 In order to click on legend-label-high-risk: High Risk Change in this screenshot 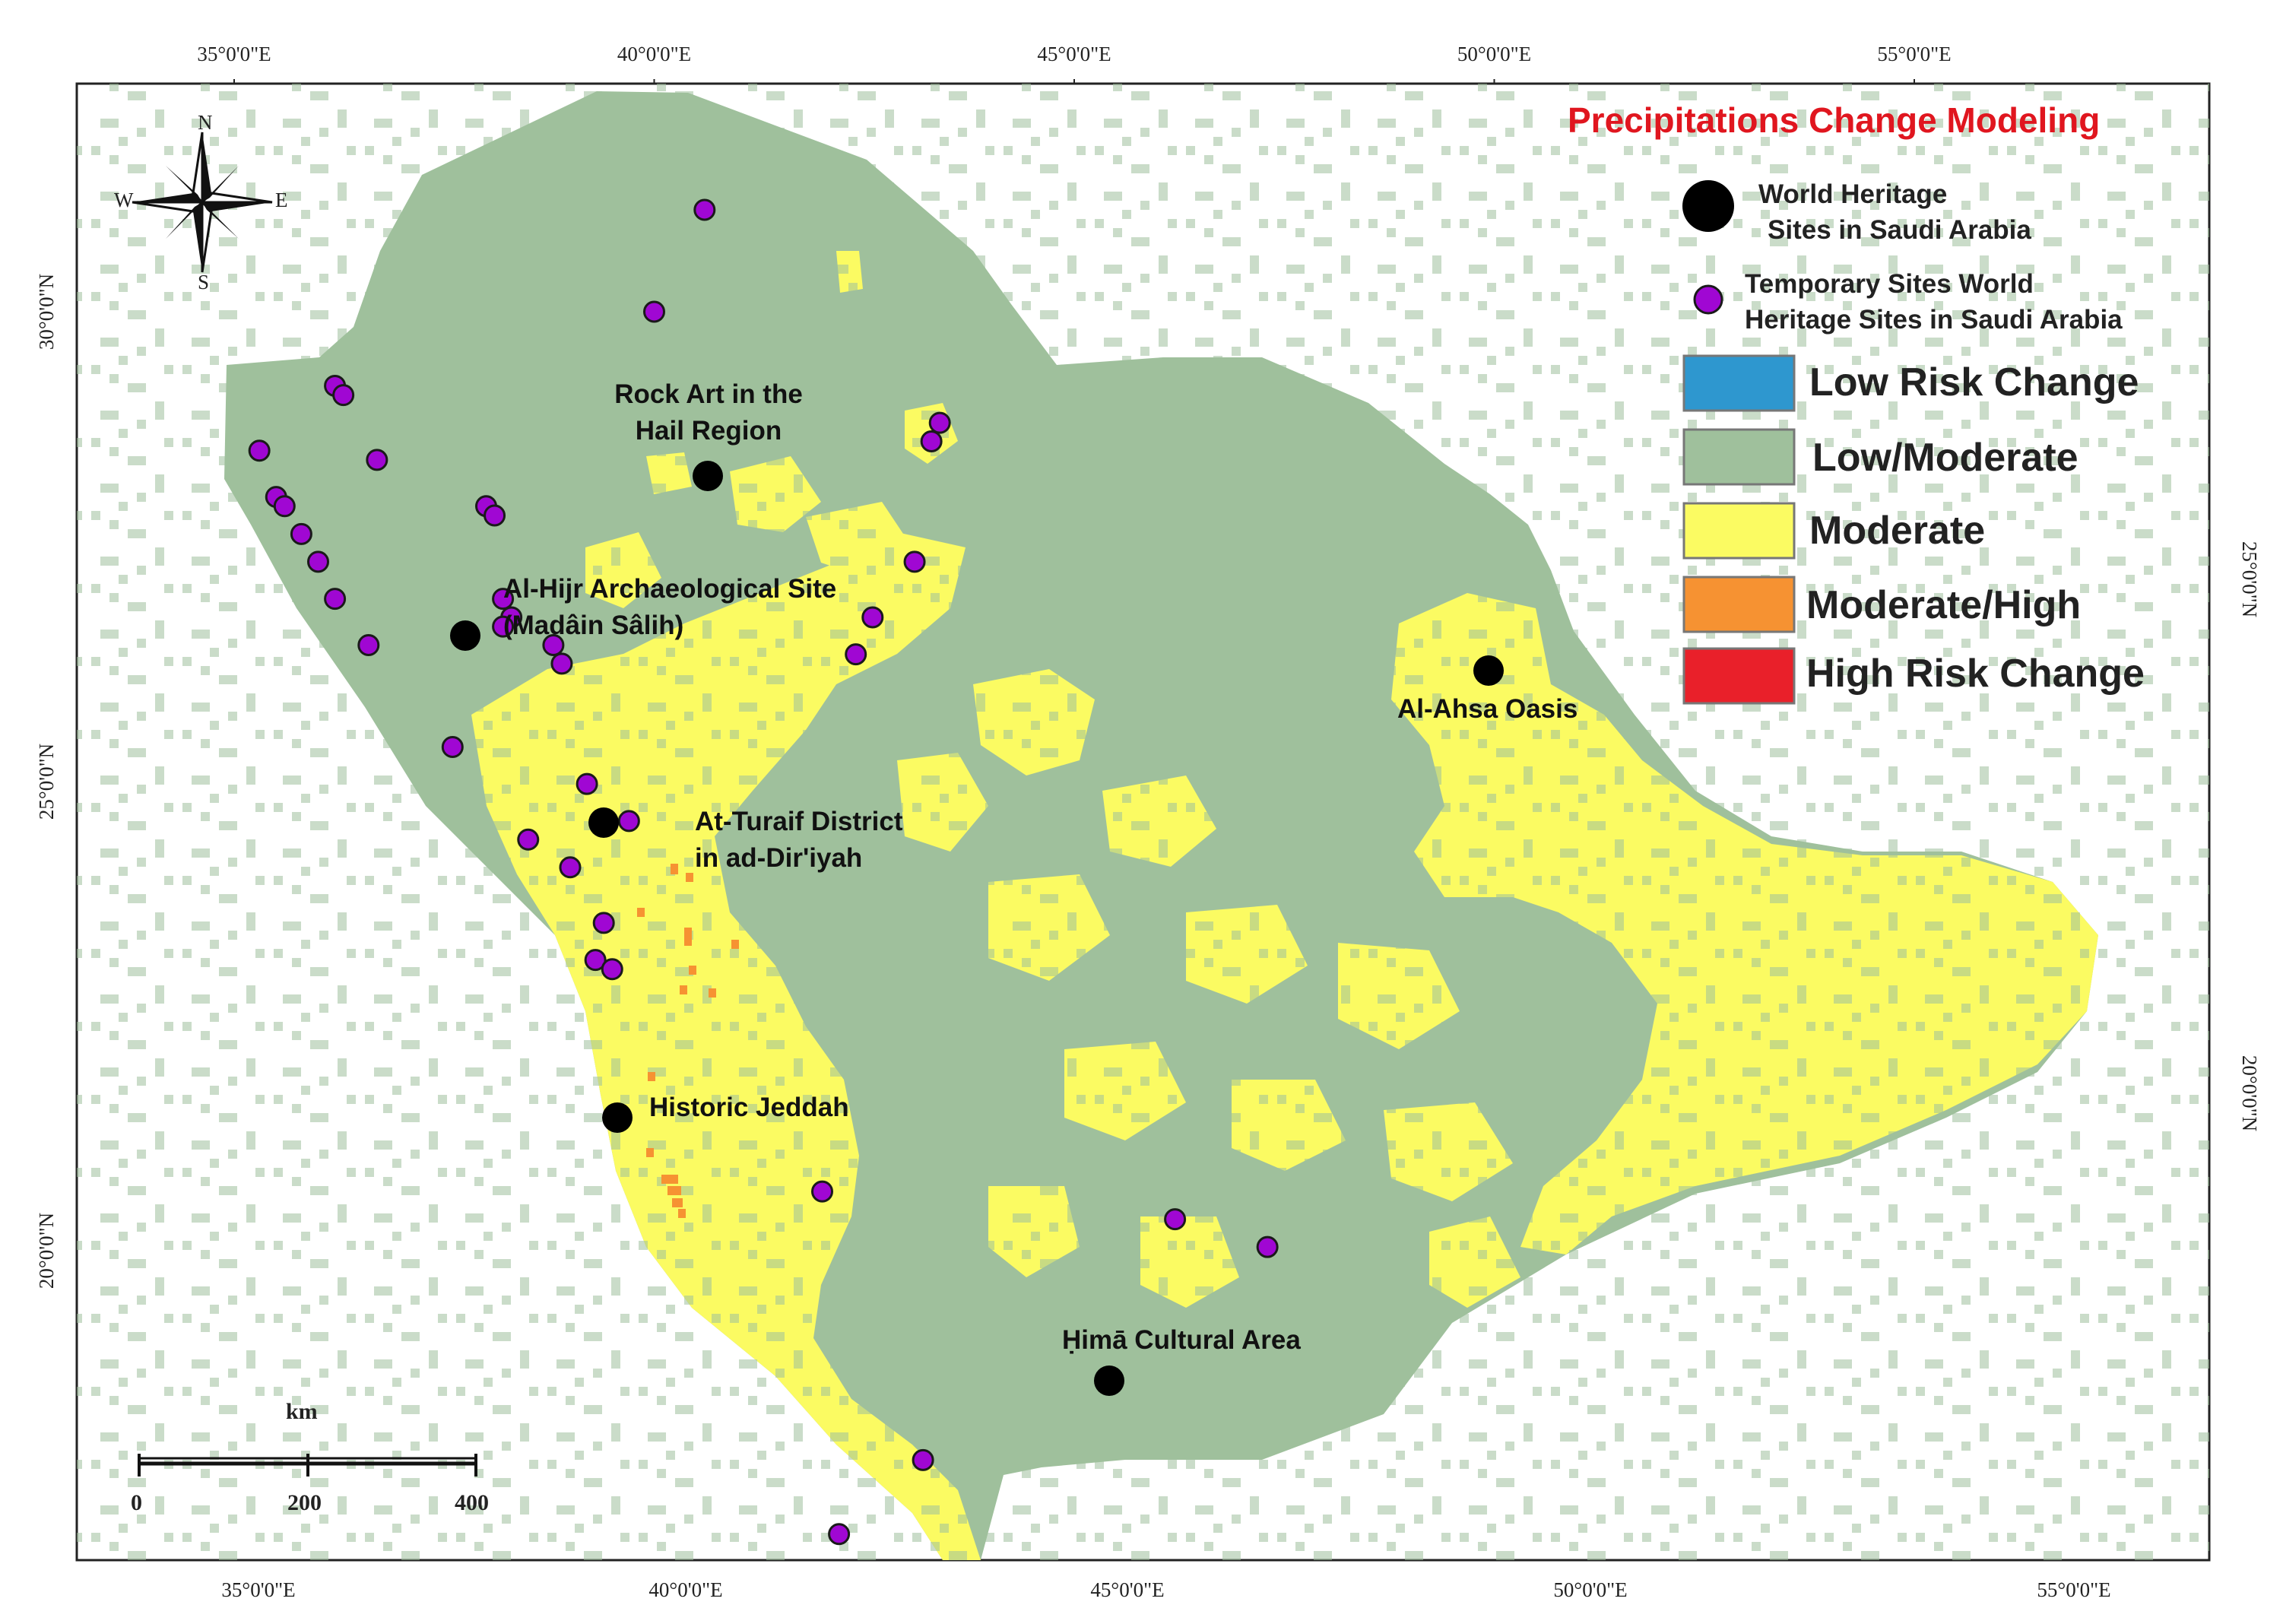, I will do `click(1975, 674)`.